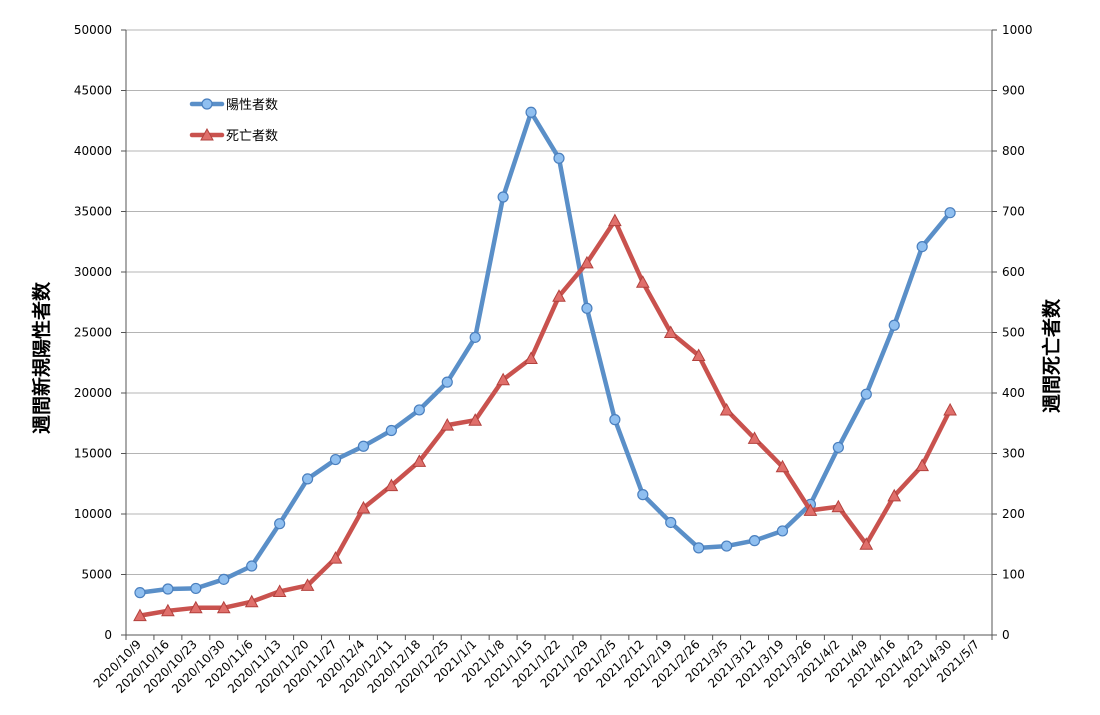 The width and height of the screenshot is (1100, 715). What do you see at coordinates (93, 514) in the screenshot?
I see `left-tick-label: 10000` at bounding box center [93, 514].